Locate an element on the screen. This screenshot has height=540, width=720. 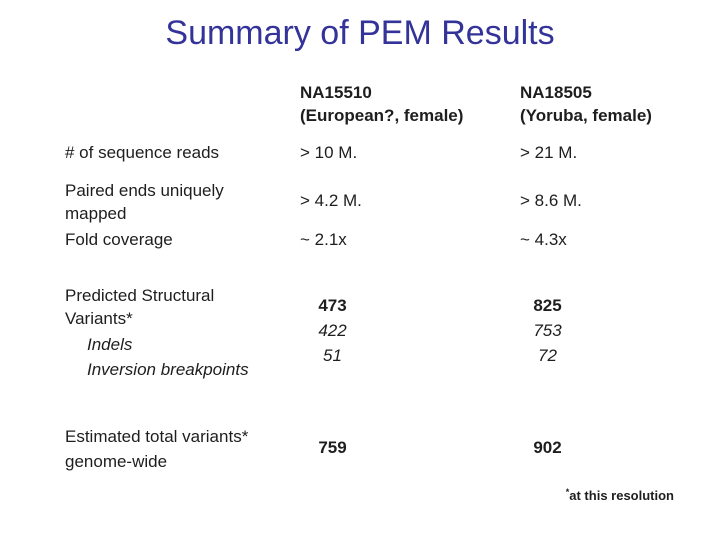
value-na15510-sequence-reads: > 10 M. is located at coordinates (329, 152).